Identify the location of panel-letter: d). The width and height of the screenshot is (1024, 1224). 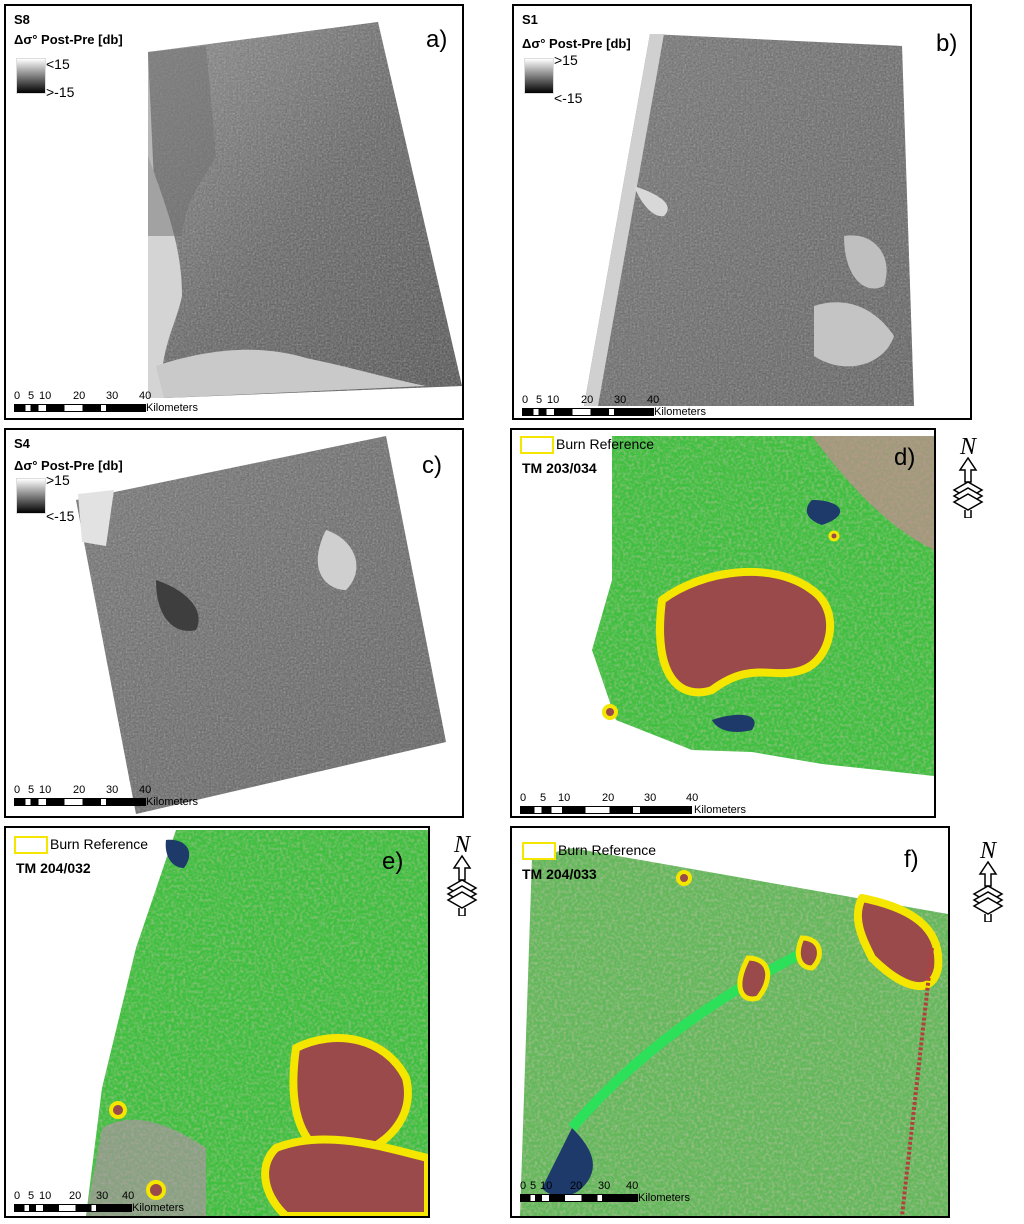
(905, 457).